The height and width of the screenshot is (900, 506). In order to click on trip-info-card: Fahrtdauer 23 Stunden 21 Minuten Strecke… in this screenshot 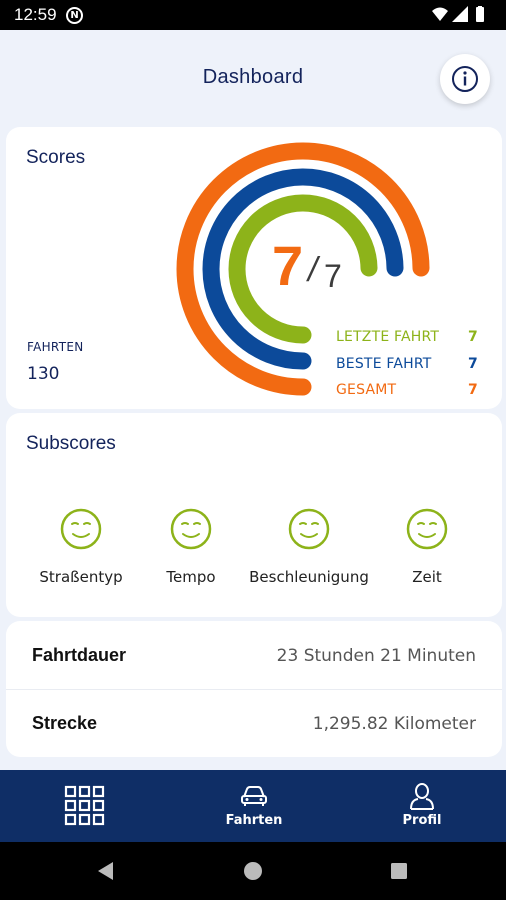, I will do `click(254, 689)`.